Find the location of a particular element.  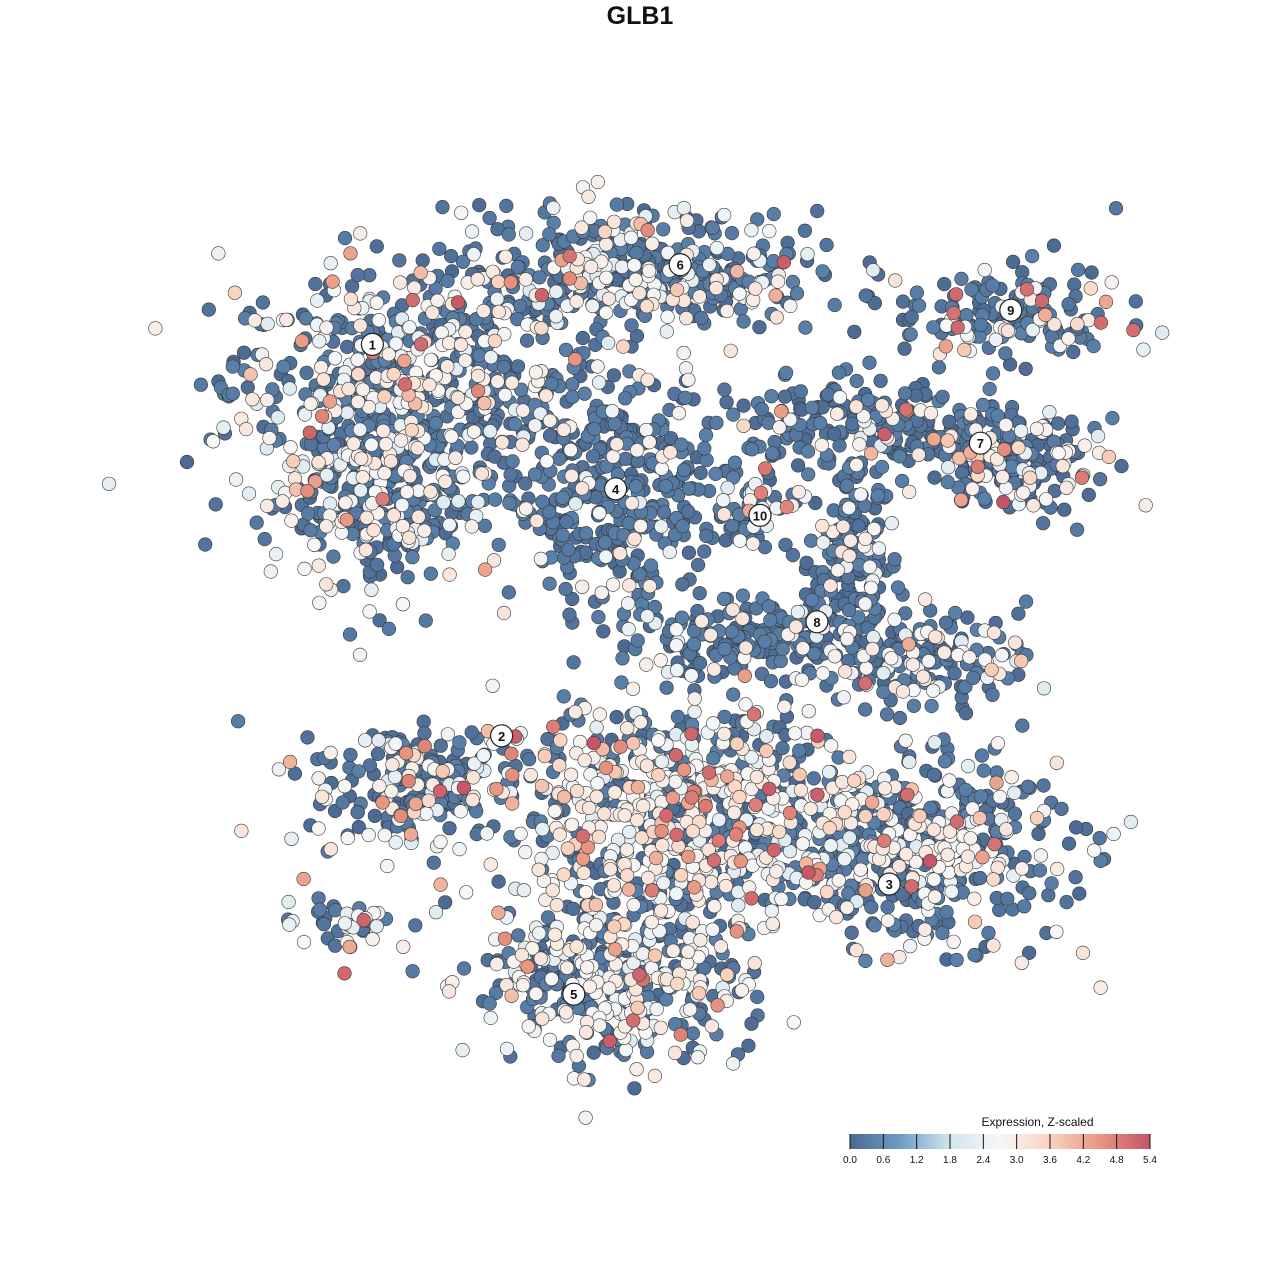

legend-title: Expression, Z-scaled is located at coordinates (1037, 1122).